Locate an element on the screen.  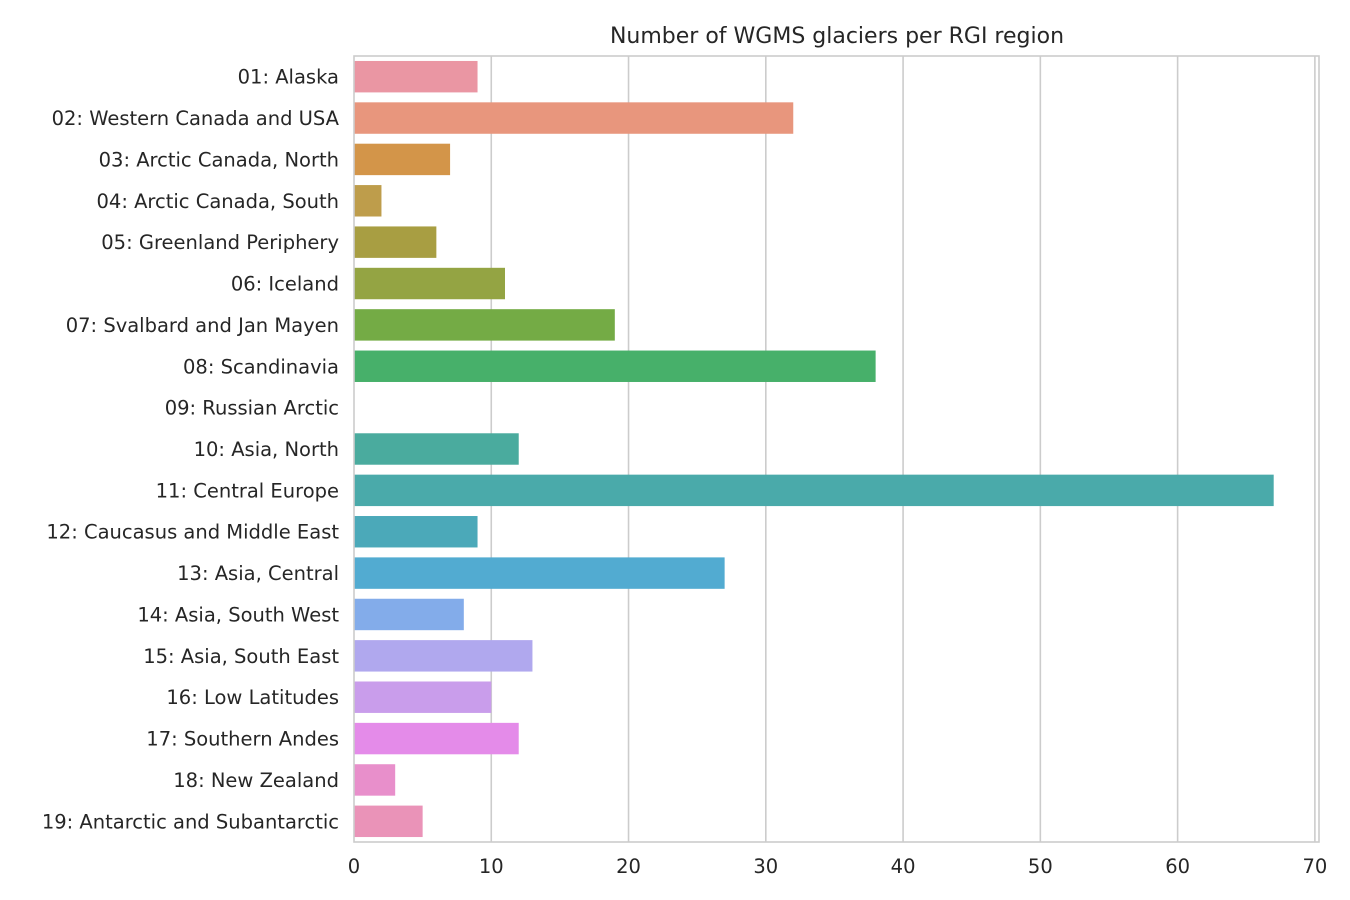
x-tick-label: 10 is located at coordinates (491, 866).